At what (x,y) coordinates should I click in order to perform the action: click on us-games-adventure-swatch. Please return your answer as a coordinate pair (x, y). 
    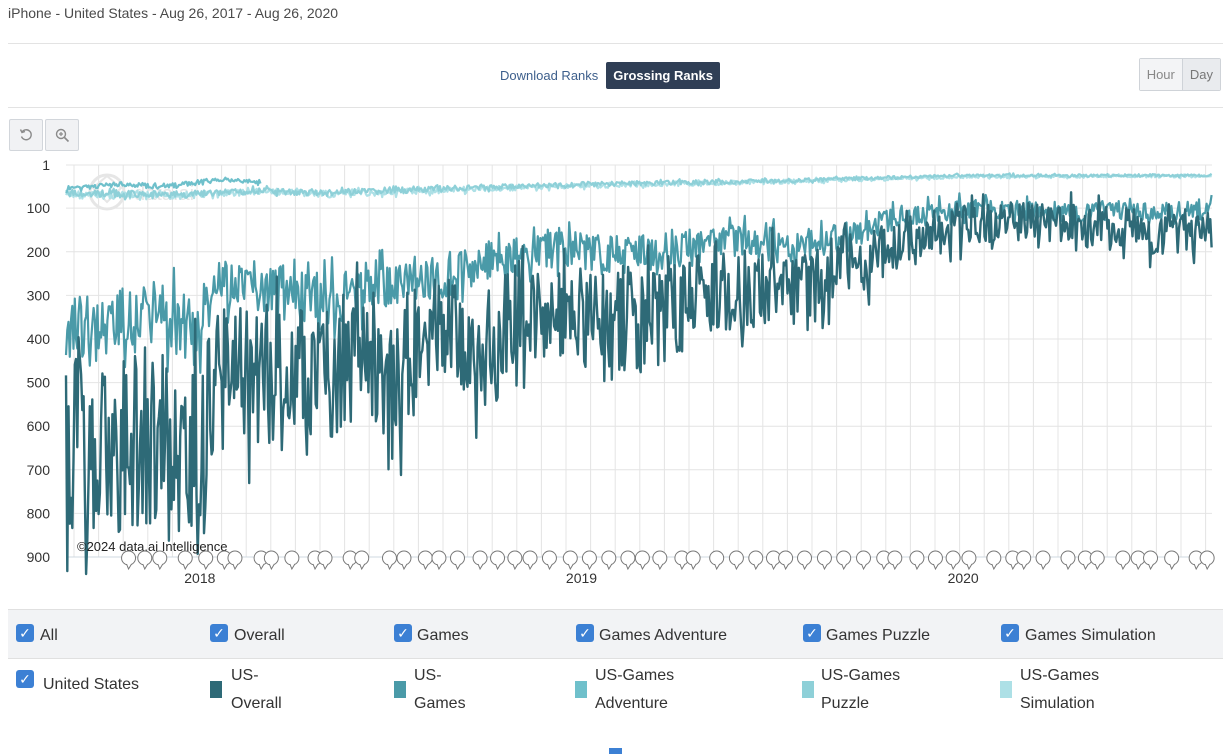
    Looking at the image, I should click on (581, 689).